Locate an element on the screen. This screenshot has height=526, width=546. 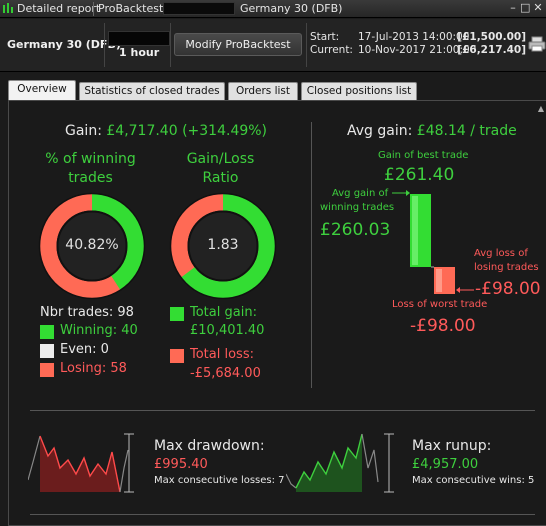
tab-orders-list: Orders list is located at coordinates (263, 91).